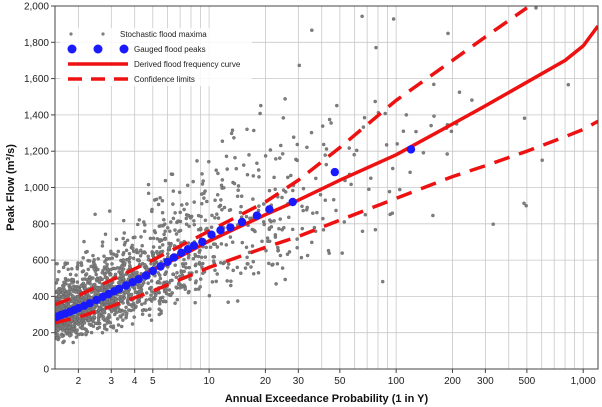 This screenshot has width=602, height=407. Describe the element at coordinates (188, 249) in the screenshot. I see `gauged-point` at that location.